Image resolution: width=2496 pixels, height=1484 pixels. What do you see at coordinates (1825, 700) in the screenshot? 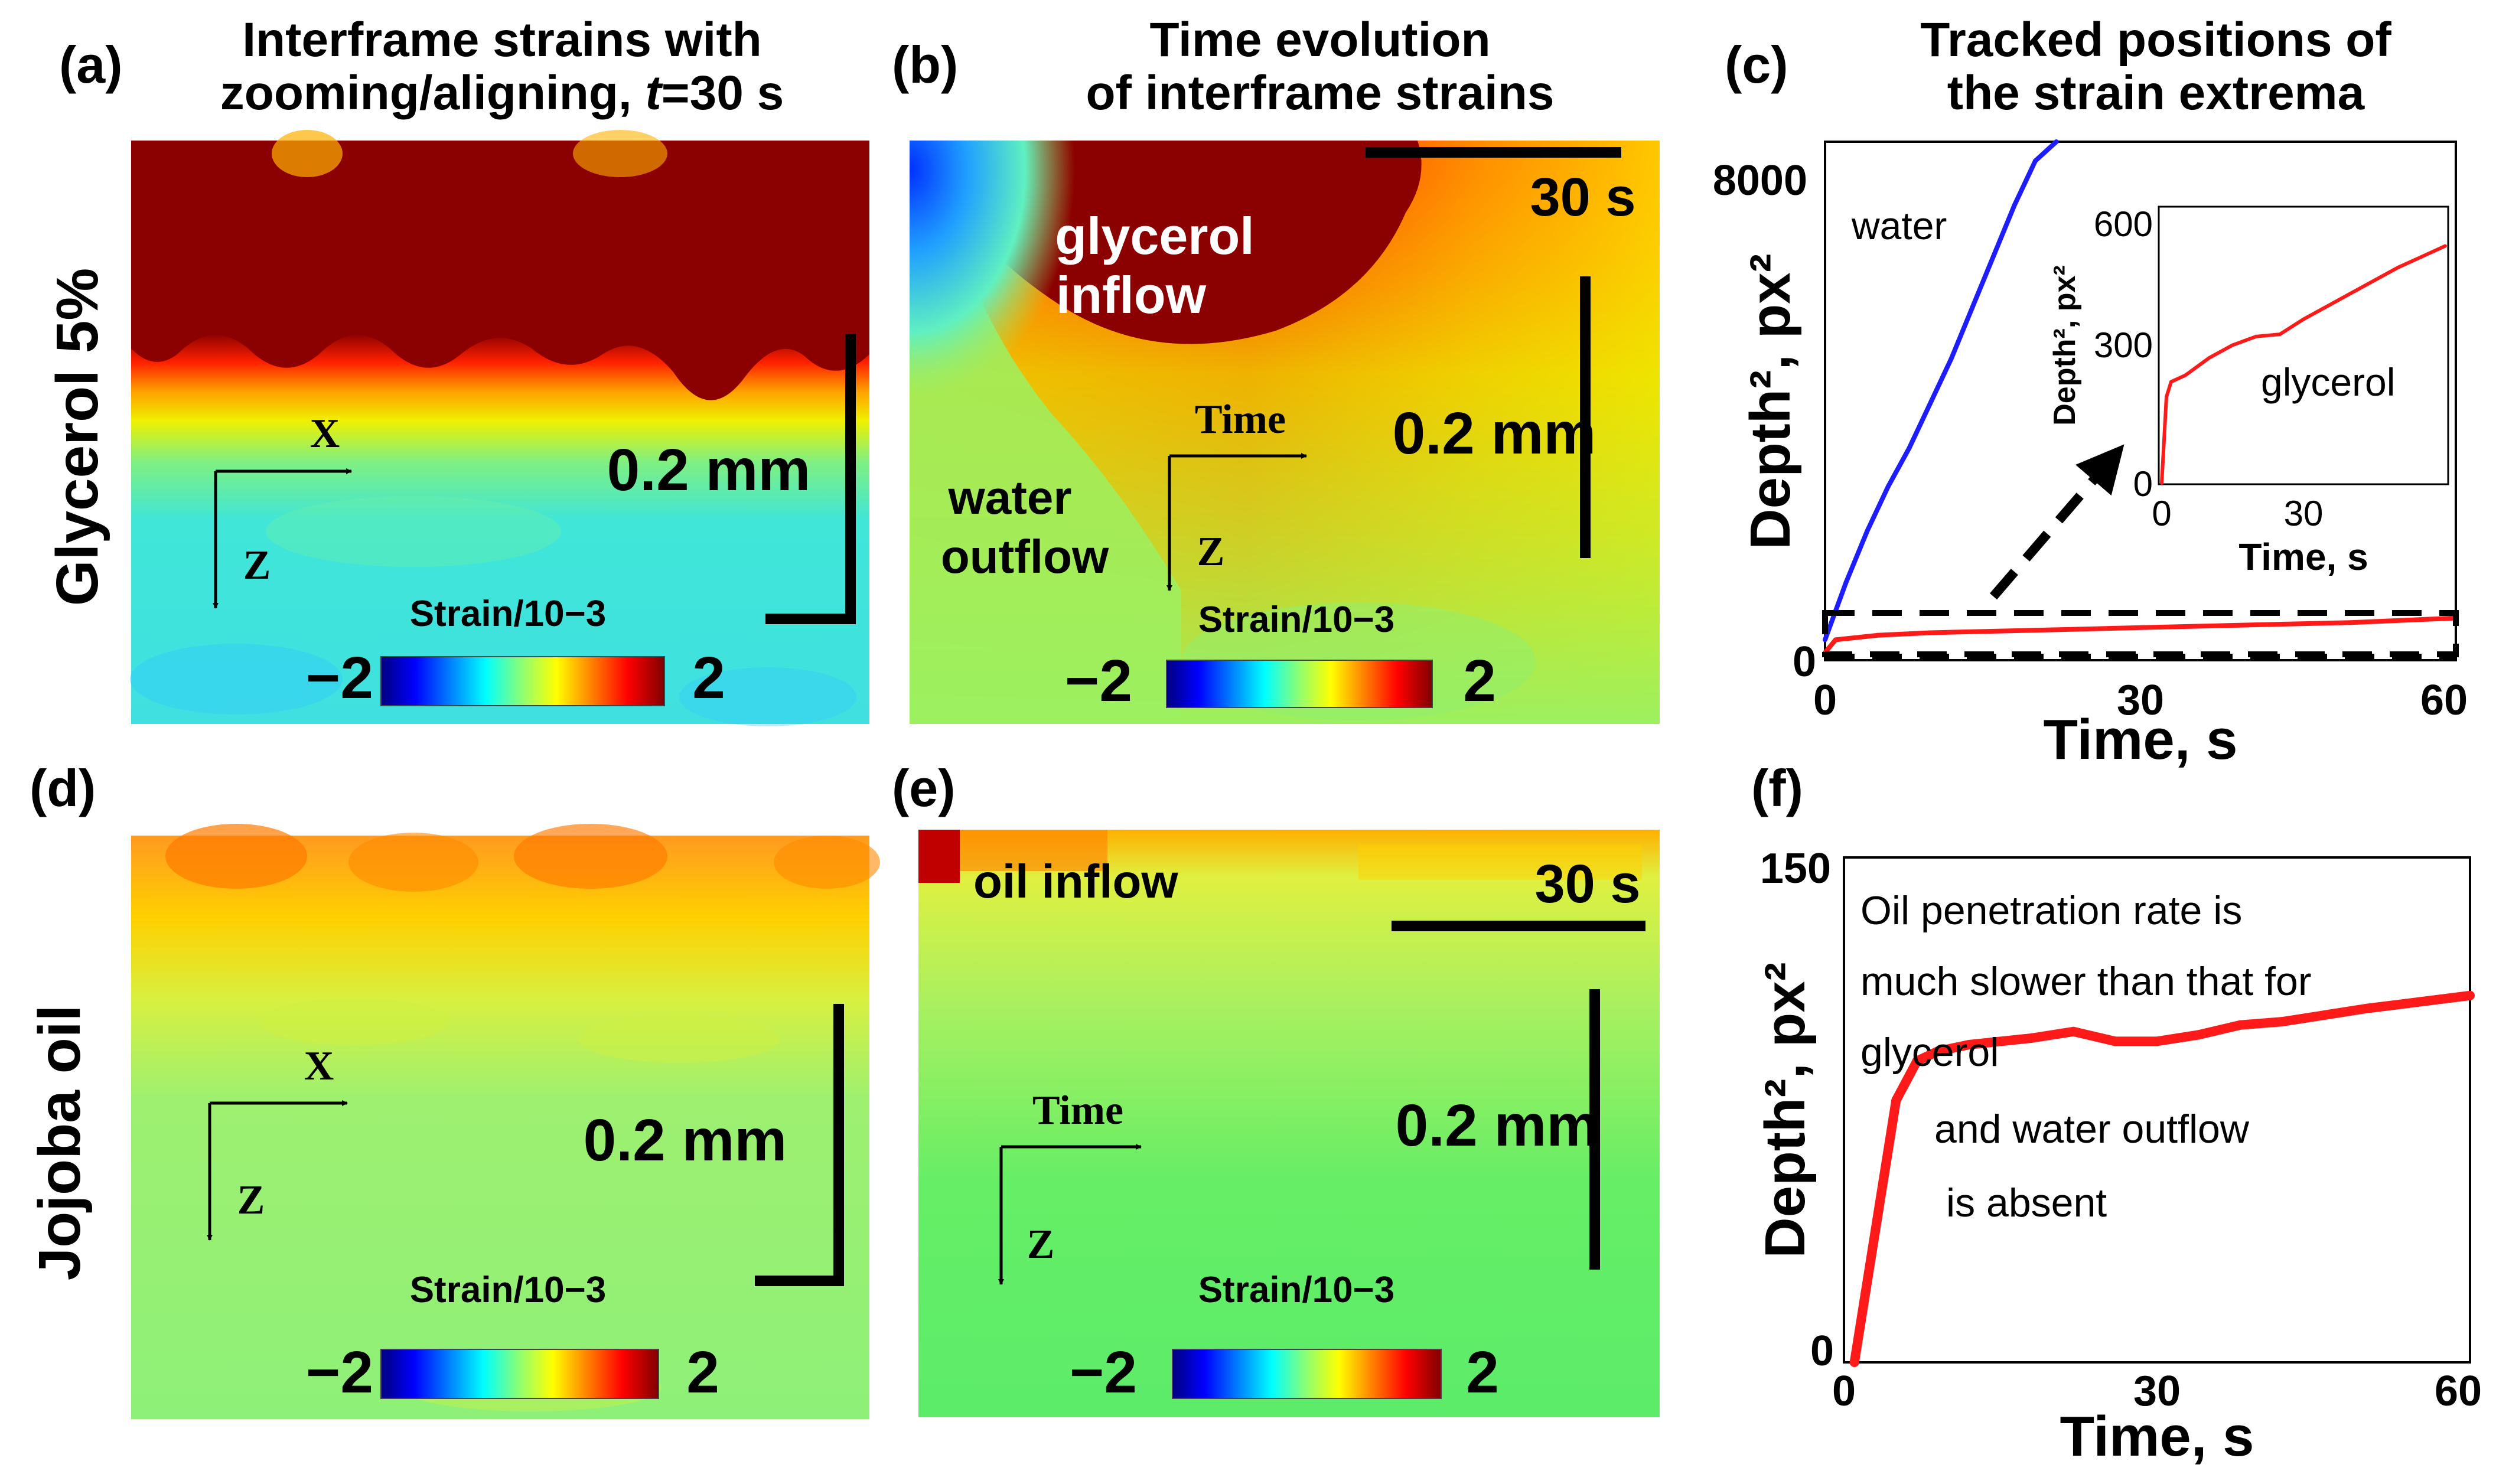
I see `panel-c-xtick-0: 0` at bounding box center [1825, 700].